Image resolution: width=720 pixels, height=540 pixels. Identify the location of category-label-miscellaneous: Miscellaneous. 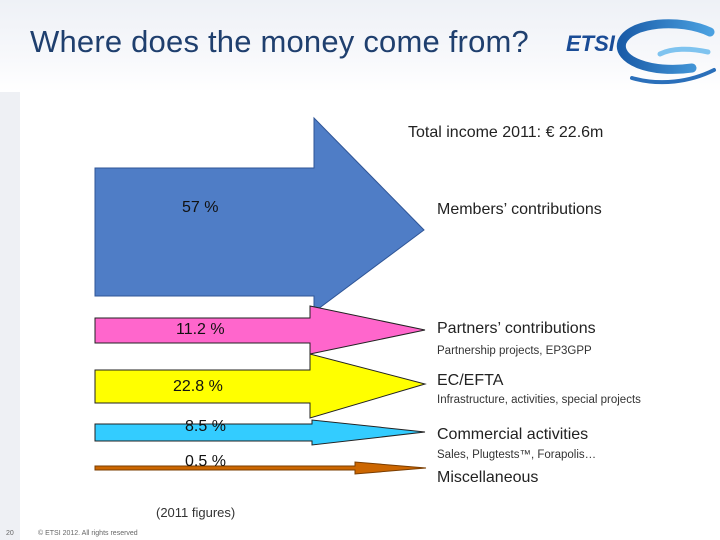
(488, 477).